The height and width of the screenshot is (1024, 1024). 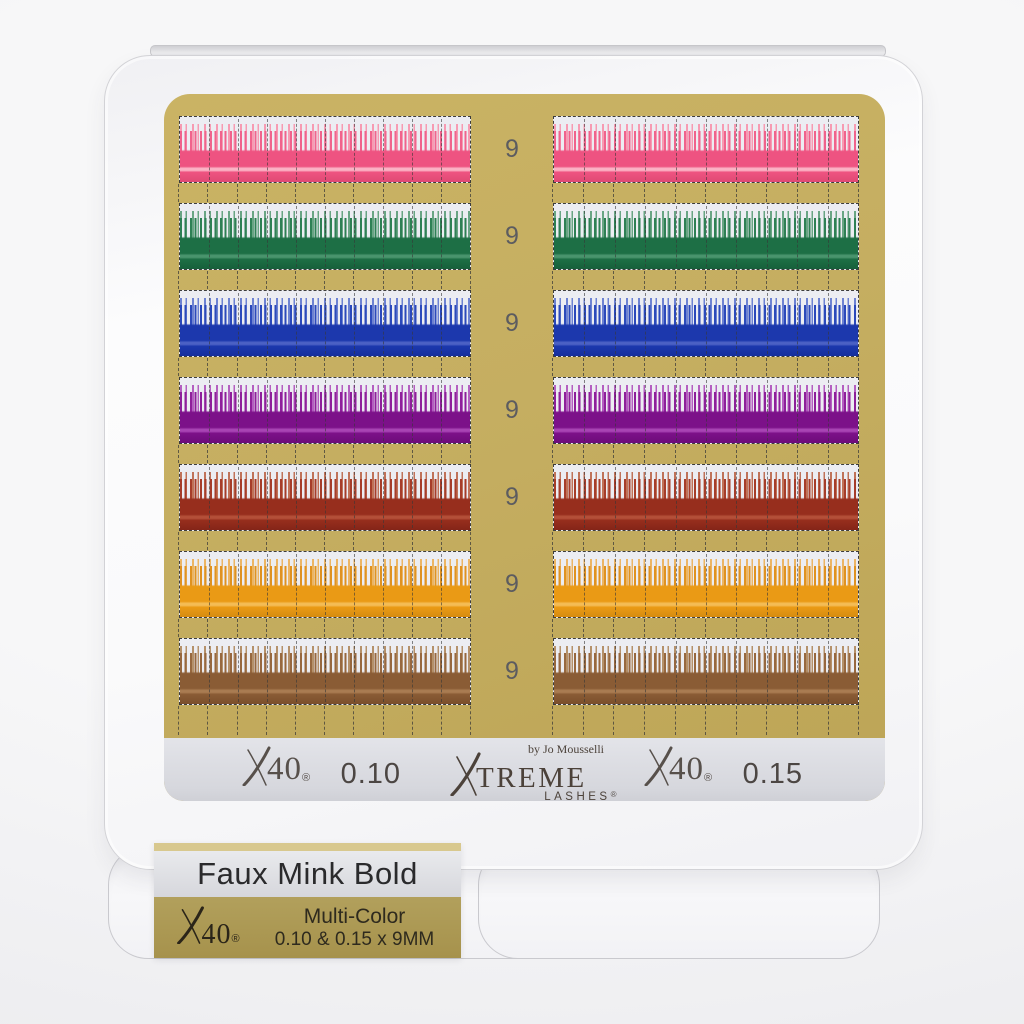 I want to click on xtreme-lashes-logo: by Jo Mousselli TREME LASHES®, so click(x=540, y=772).